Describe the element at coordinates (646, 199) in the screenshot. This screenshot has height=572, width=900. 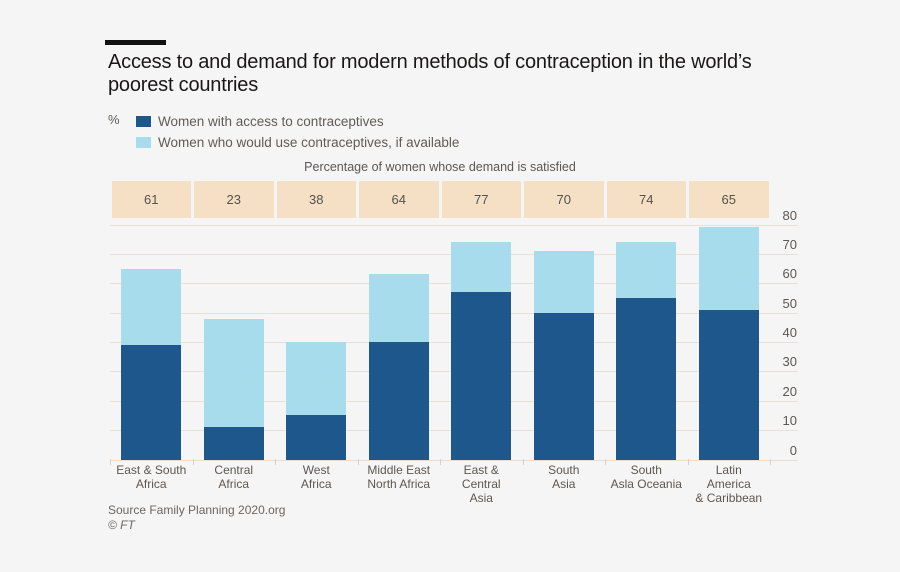
I see `band-cell: 74` at that location.